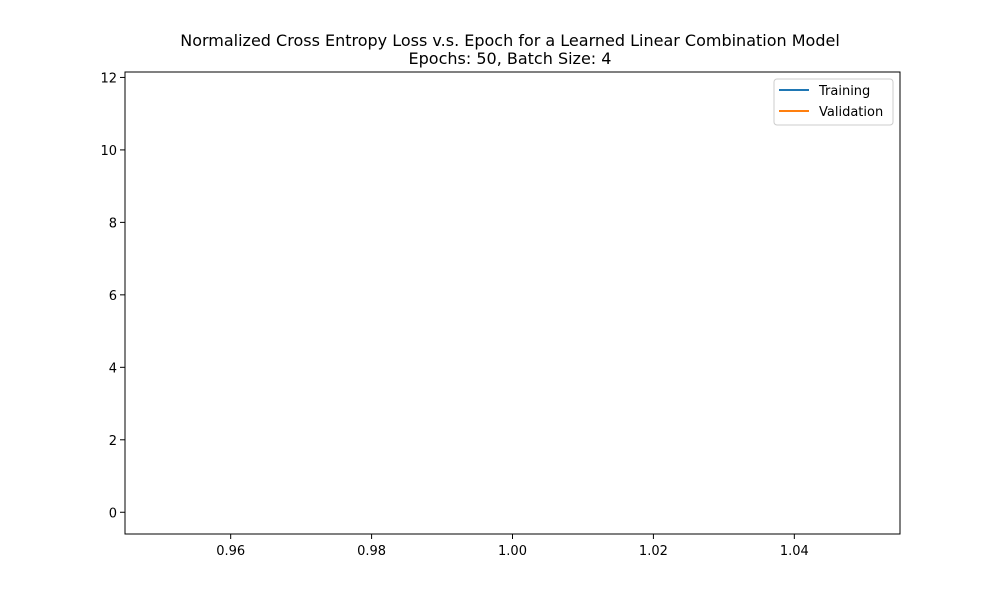 This screenshot has width=1000, height=600. What do you see at coordinates (371, 551) in the screenshot?
I see `x-tick-label: 0.98` at bounding box center [371, 551].